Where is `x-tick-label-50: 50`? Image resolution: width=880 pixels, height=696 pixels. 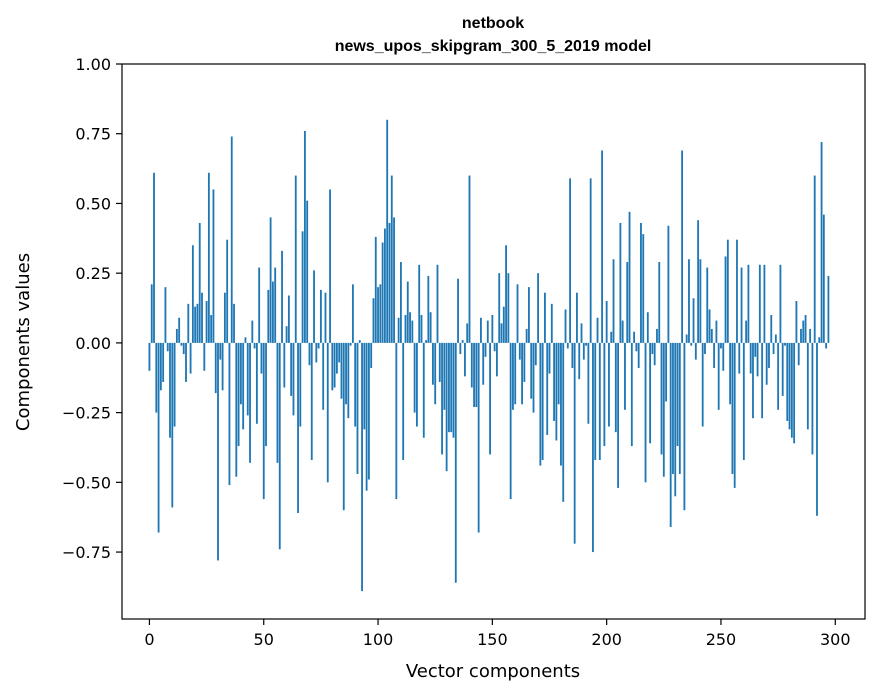 x-tick-label-50: 50 is located at coordinates (264, 639).